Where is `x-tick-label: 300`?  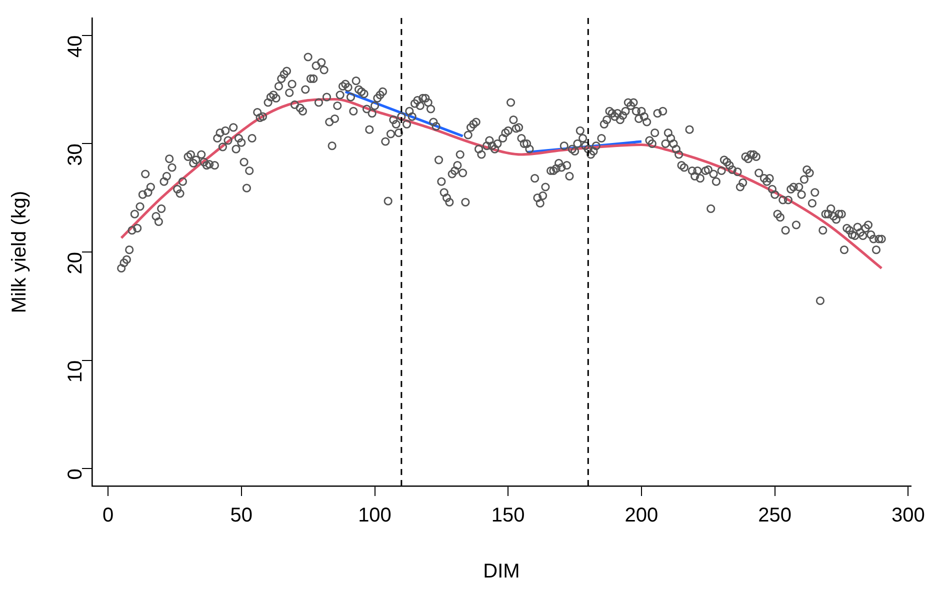 x-tick-label: 300 is located at coordinates (908, 515).